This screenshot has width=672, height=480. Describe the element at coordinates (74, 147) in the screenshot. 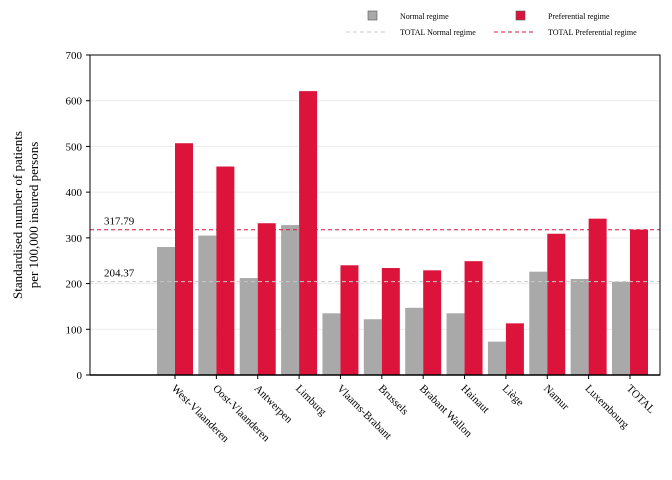

I see `y-tick-label: 500` at that location.